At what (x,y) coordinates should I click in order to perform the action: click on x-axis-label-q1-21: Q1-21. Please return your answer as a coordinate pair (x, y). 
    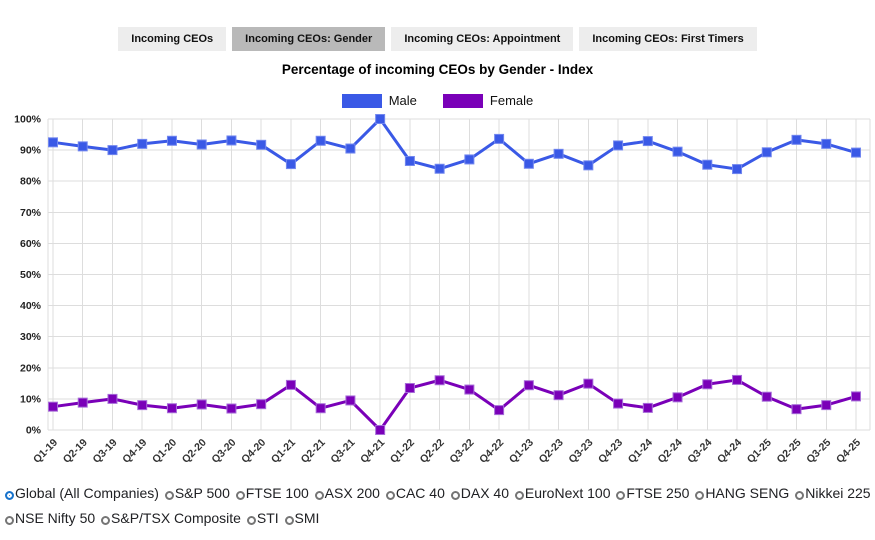
    Looking at the image, I should click on (283, 451).